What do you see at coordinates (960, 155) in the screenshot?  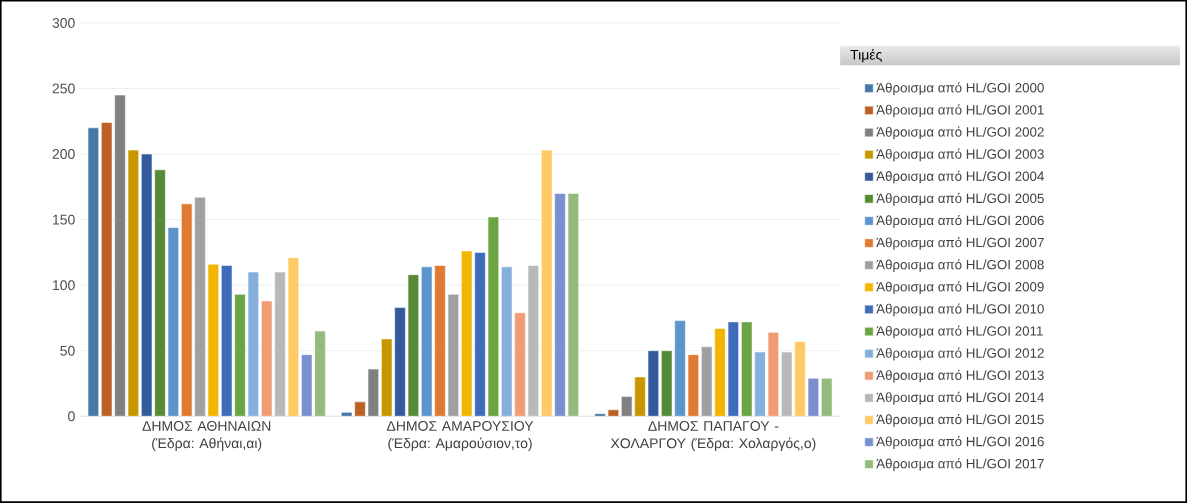 I see `legend-label: Άθροισμα από HL/GOI 2003` at bounding box center [960, 155].